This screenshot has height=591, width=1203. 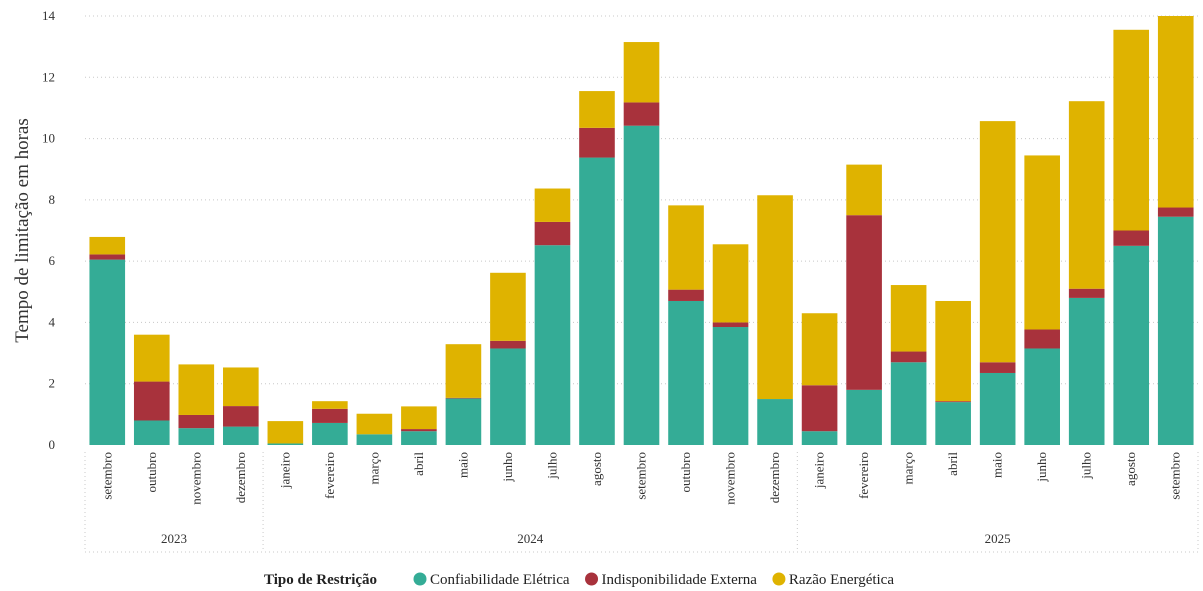 I want to click on legend-item-label: Confiabilidade Elétrica, so click(x=500, y=580).